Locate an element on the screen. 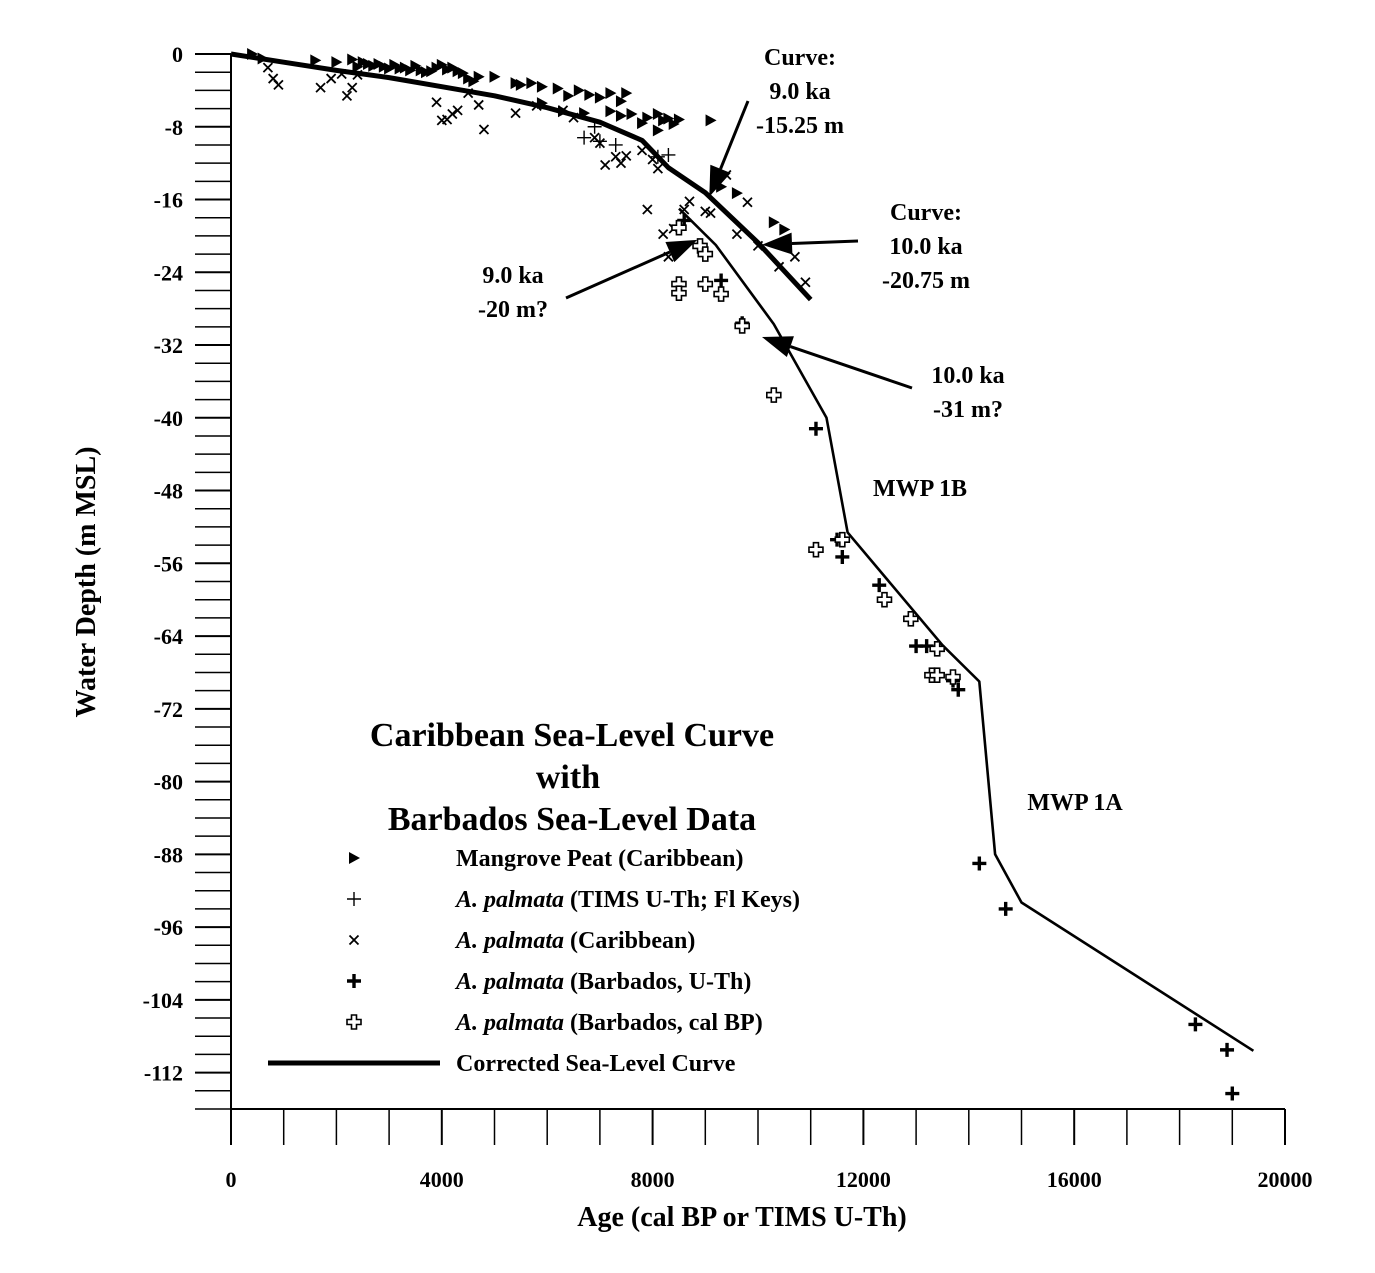 This screenshot has width=1375, height=1273. y-tick-label: -112 is located at coordinates (163, 1073).